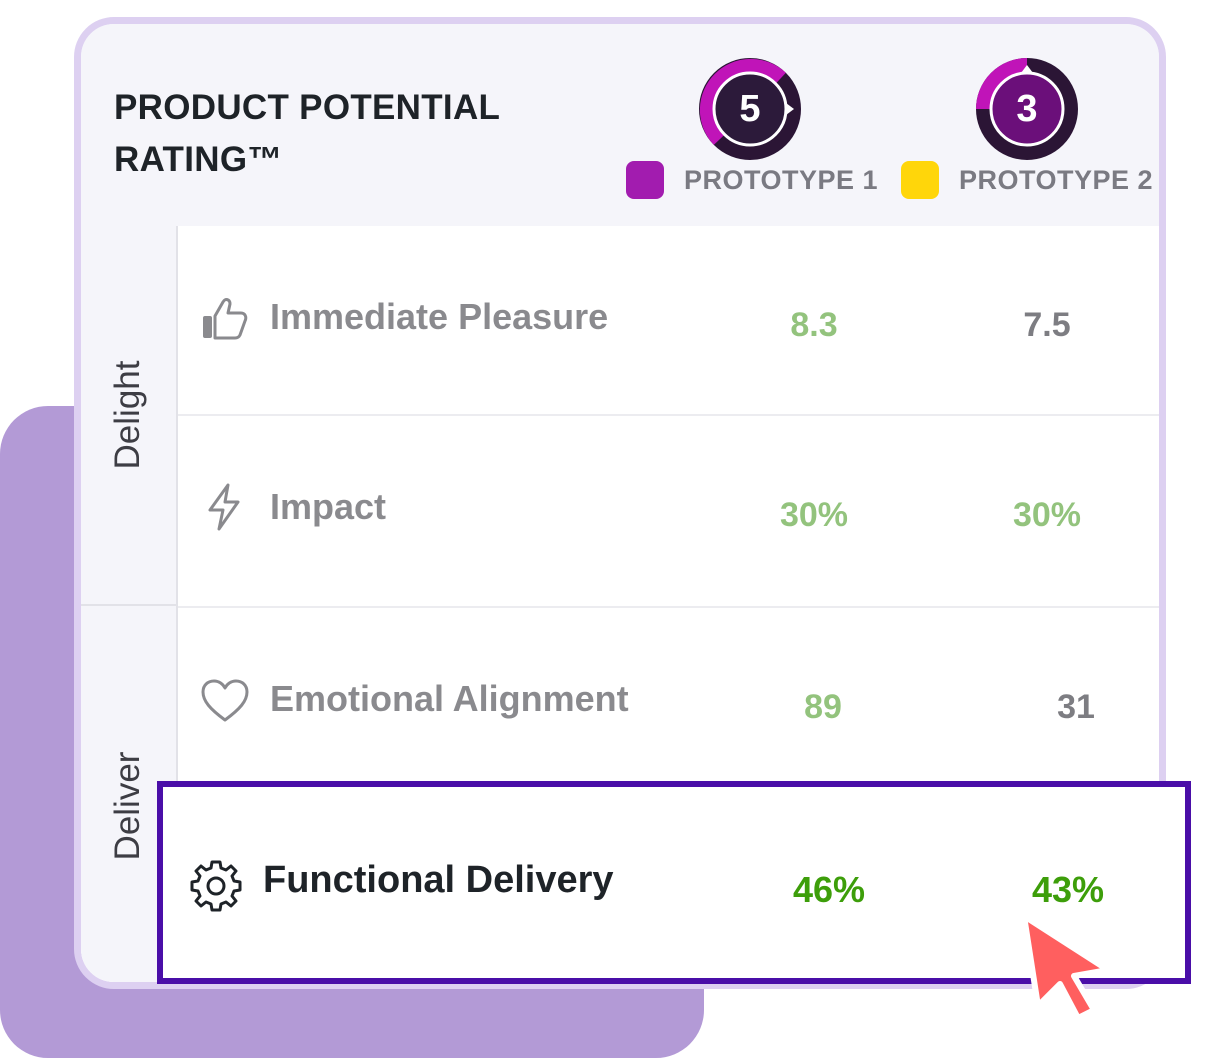 The height and width of the screenshot is (1061, 1221). I want to click on metric-value-prototype-2: 31, so click(1076, 707).